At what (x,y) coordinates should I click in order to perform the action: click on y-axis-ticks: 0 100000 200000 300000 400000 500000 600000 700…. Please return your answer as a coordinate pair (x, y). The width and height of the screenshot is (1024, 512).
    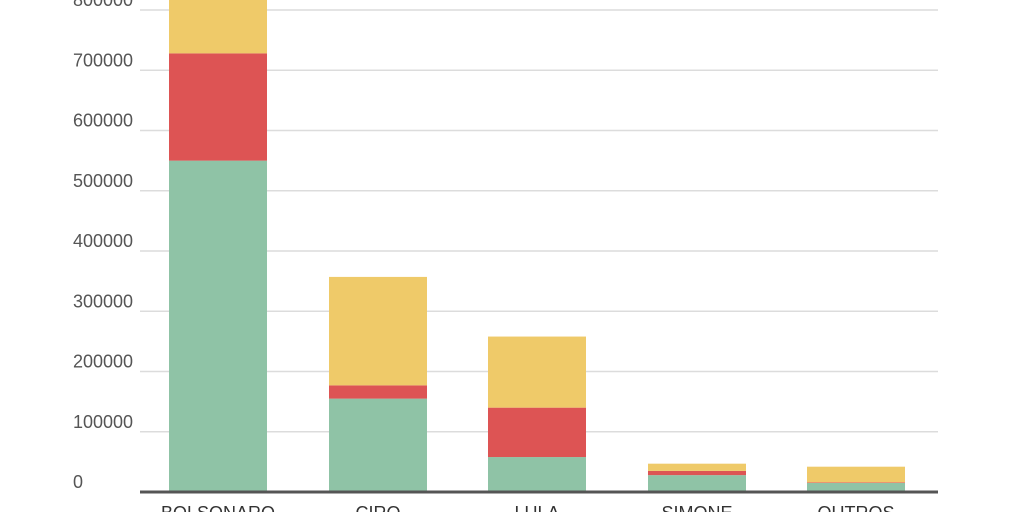
    Looking at the image, I should click on (103, 246).